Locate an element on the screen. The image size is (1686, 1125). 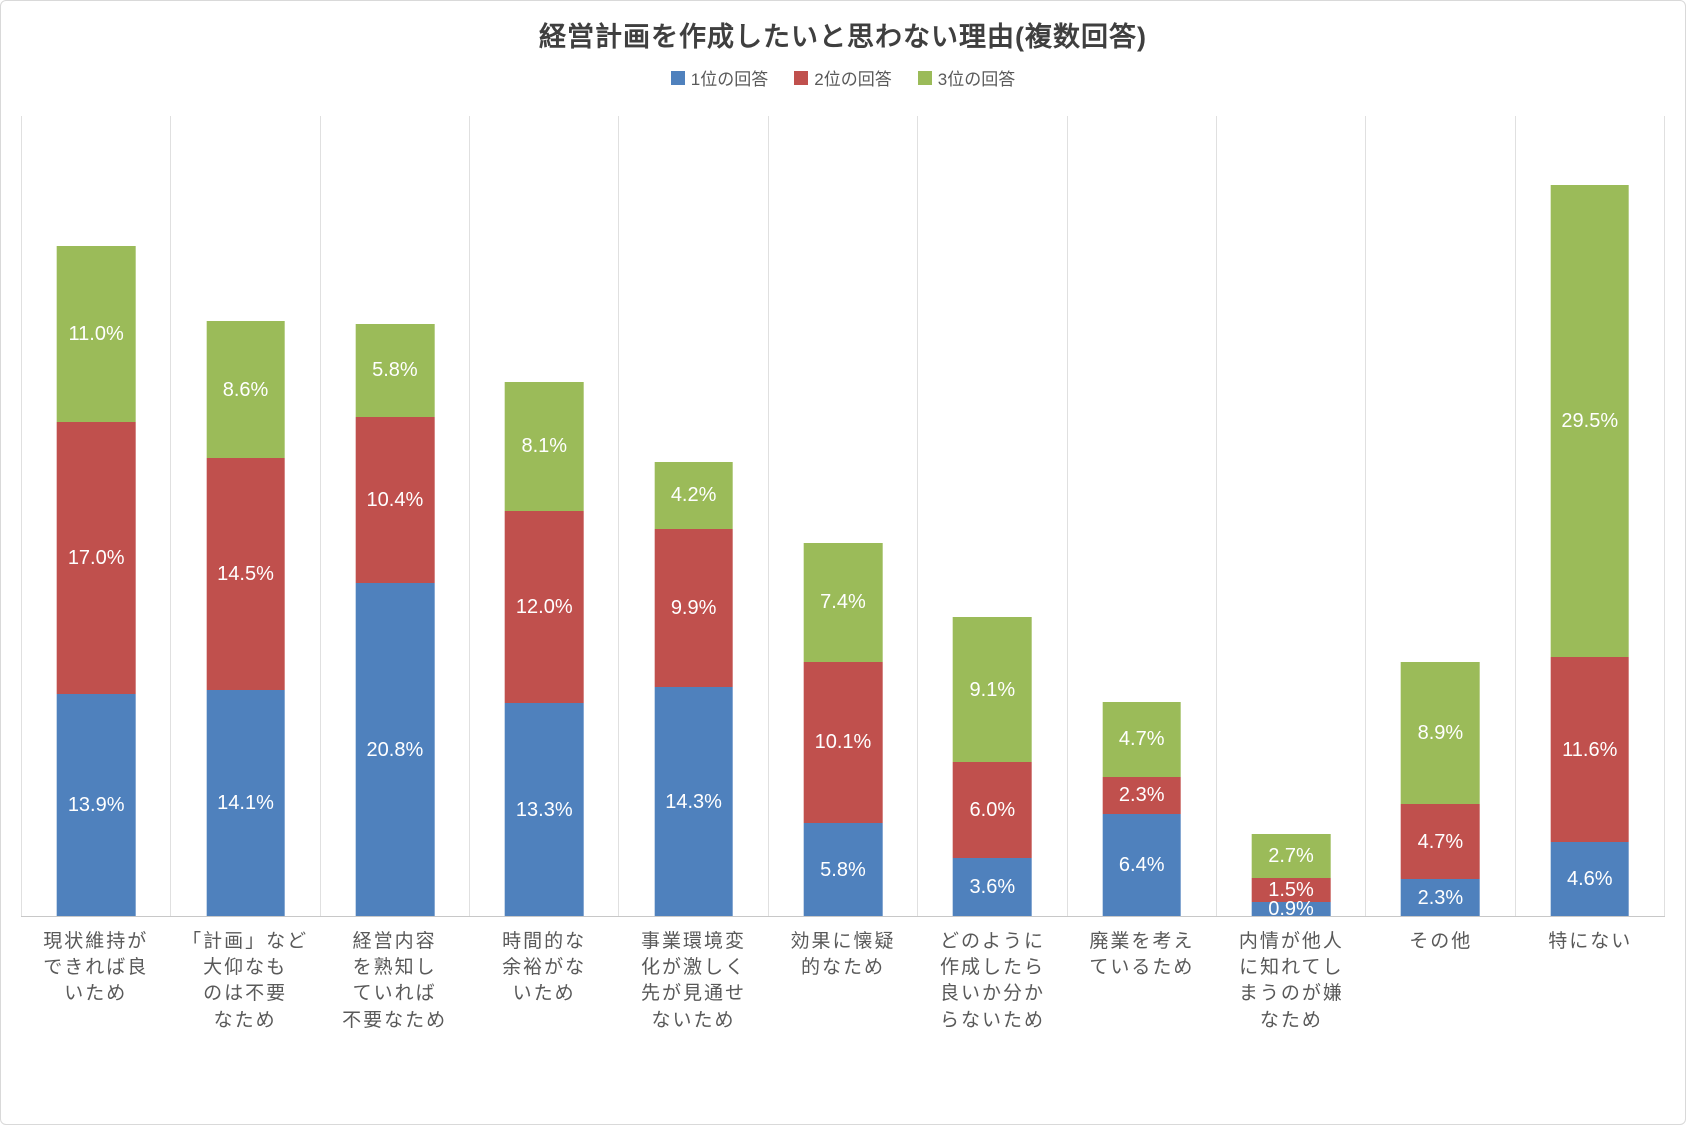
bar-segment-rank3: 8.1% is located at coordinates (544, 446).